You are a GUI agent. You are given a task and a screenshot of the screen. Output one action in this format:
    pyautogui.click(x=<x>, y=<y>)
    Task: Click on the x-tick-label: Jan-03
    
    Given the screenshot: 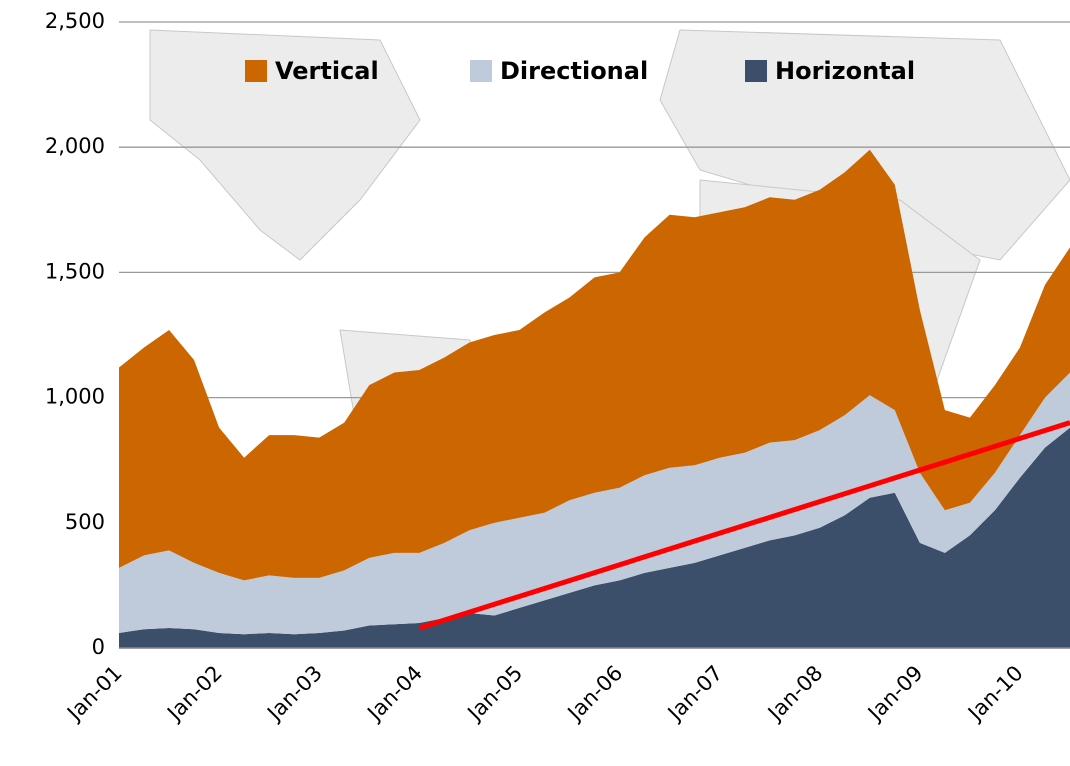 What is the action you would take?
    pyautogui.click(x=294, y=694)
    